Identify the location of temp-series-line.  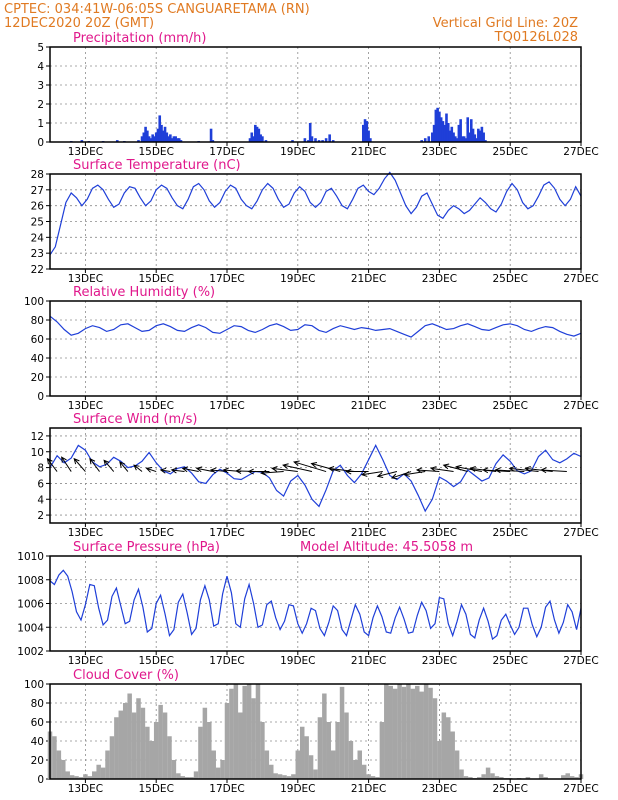
(315, 213).